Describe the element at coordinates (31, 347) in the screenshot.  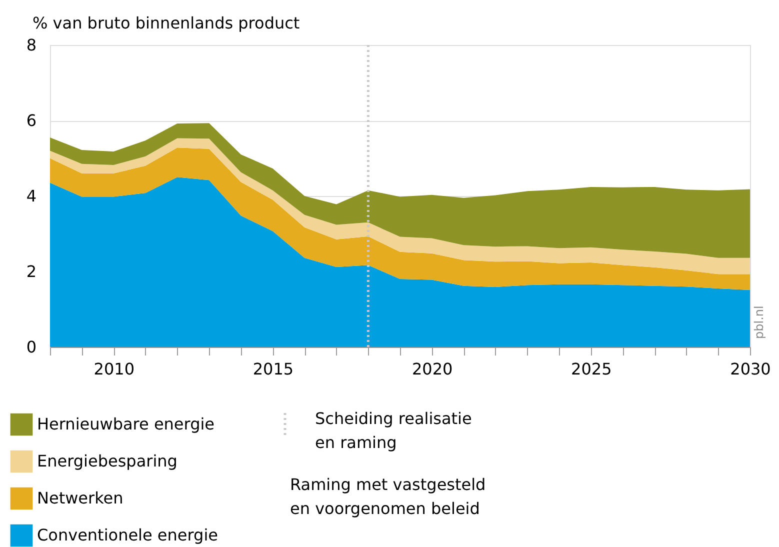
I see `y-tick-label: 0` at that location.